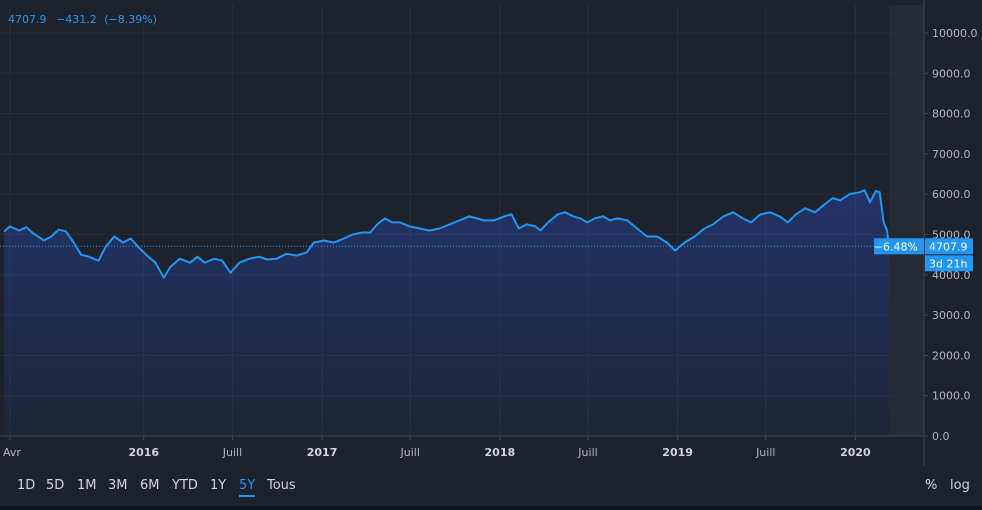 This screenshot has width=982, height=510. I want to click on range-button-3m: 3M, so click(118, 485).